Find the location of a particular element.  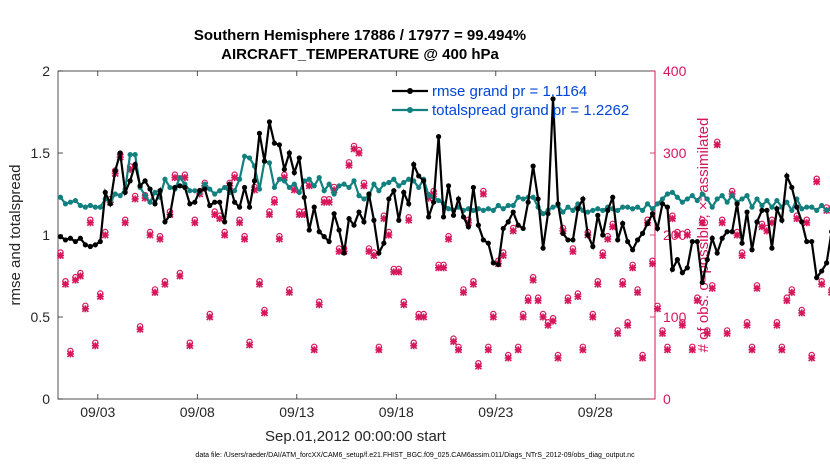

y-left-tick-label: 0.5 is located at coordinates (41, 317).